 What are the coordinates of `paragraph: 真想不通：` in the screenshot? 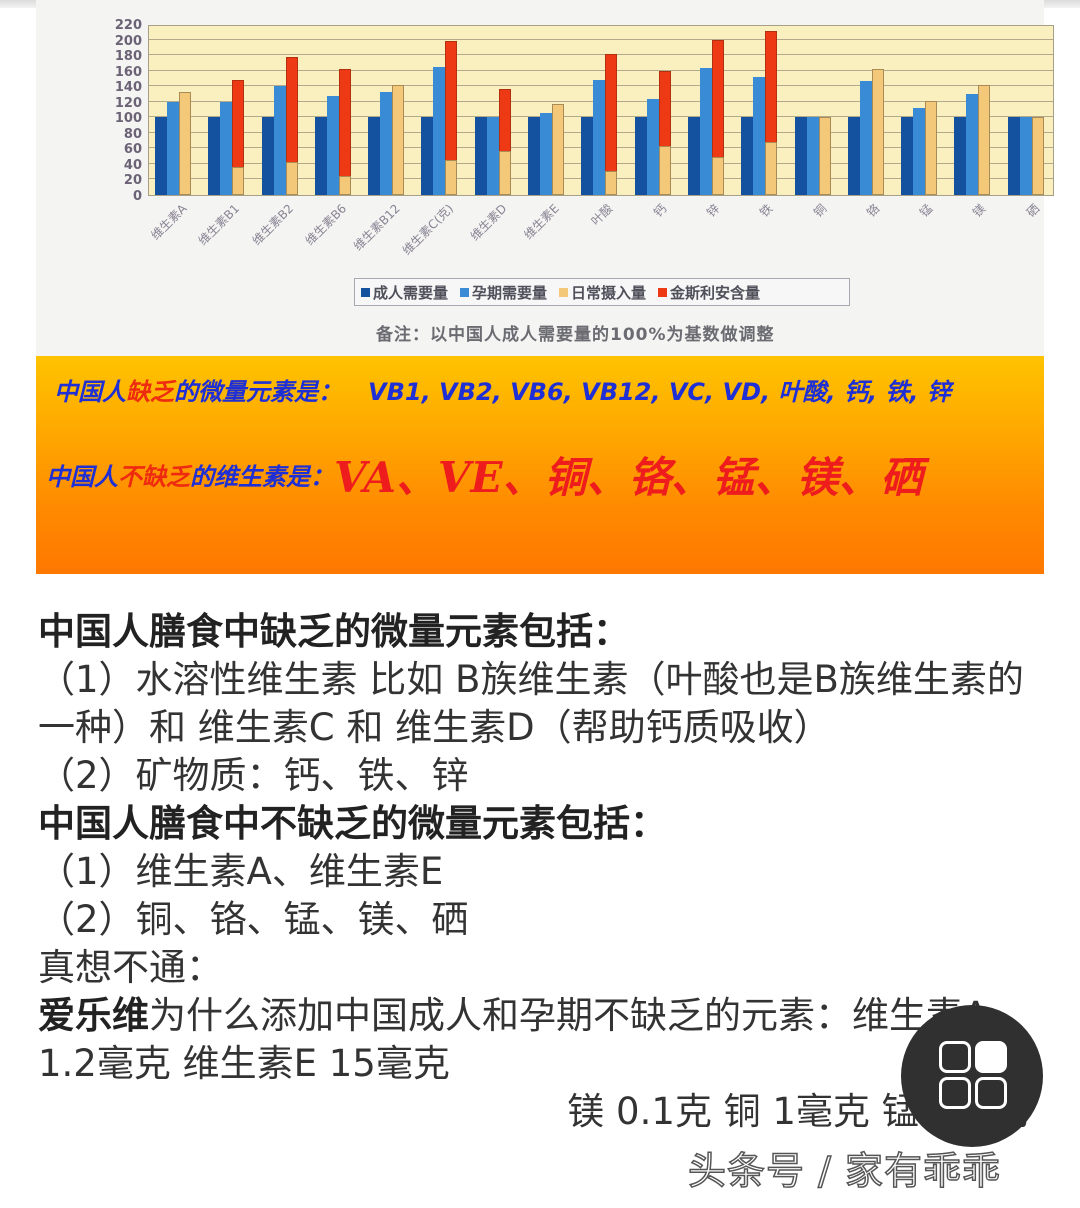 It's located at (130, 967).